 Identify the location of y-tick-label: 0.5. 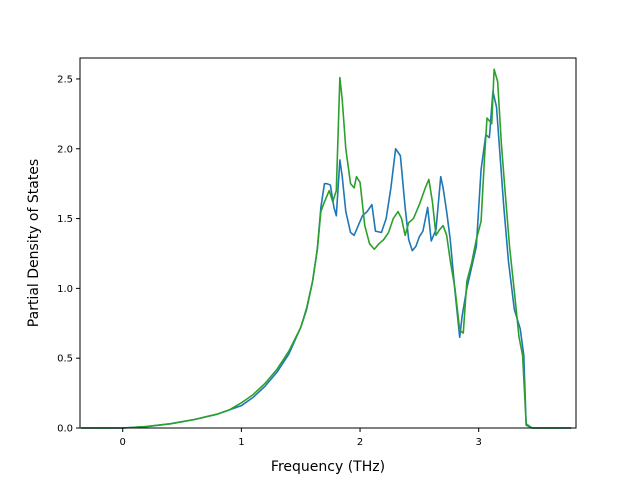
(65, 359).